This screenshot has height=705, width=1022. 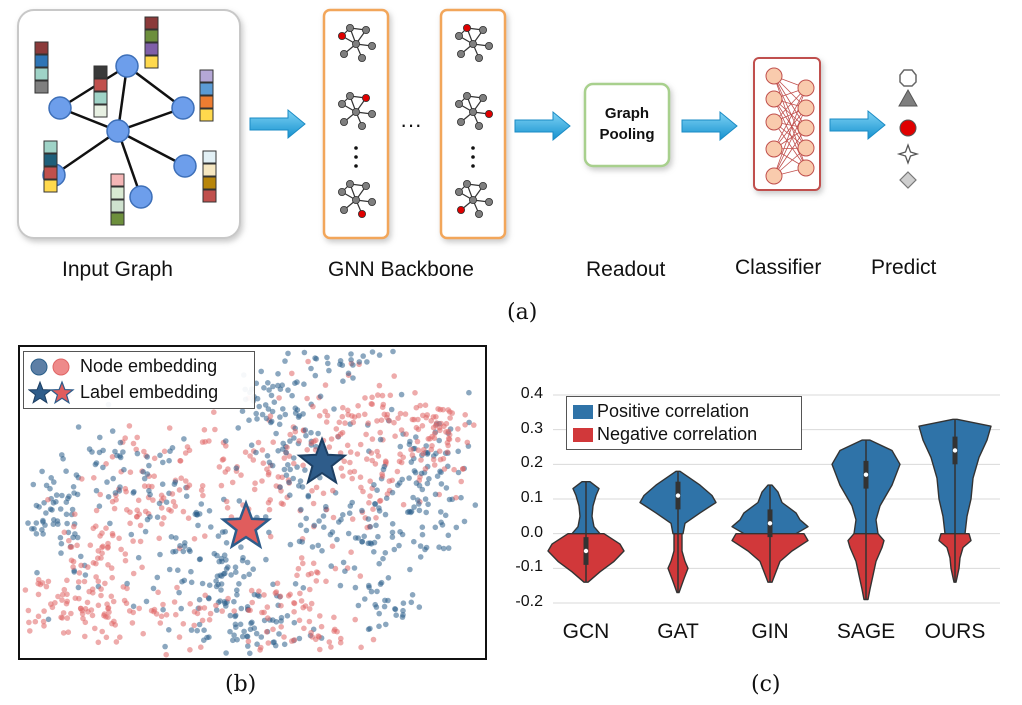 I want to click on classifier-edge, so click(x=790, y=118).